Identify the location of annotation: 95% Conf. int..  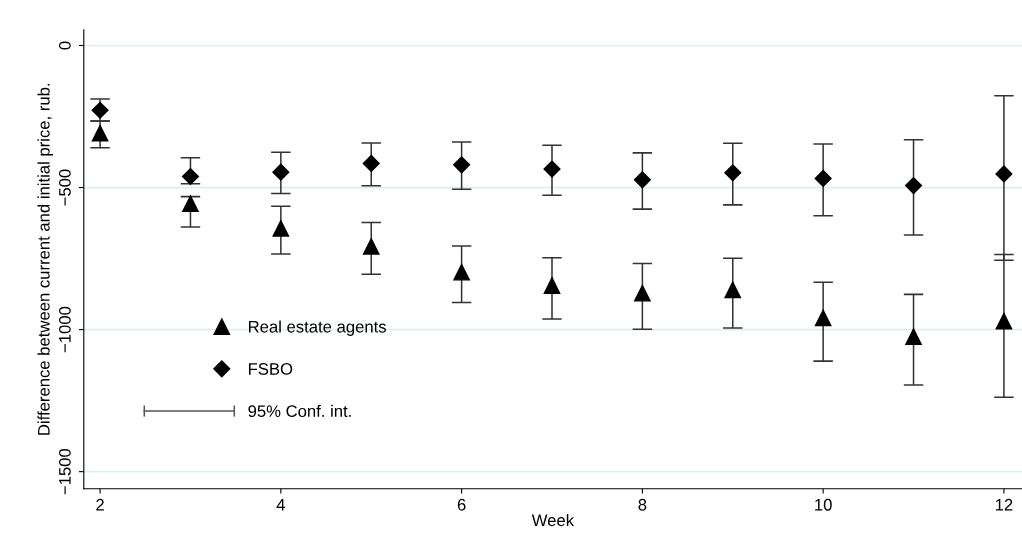
(299, 411).